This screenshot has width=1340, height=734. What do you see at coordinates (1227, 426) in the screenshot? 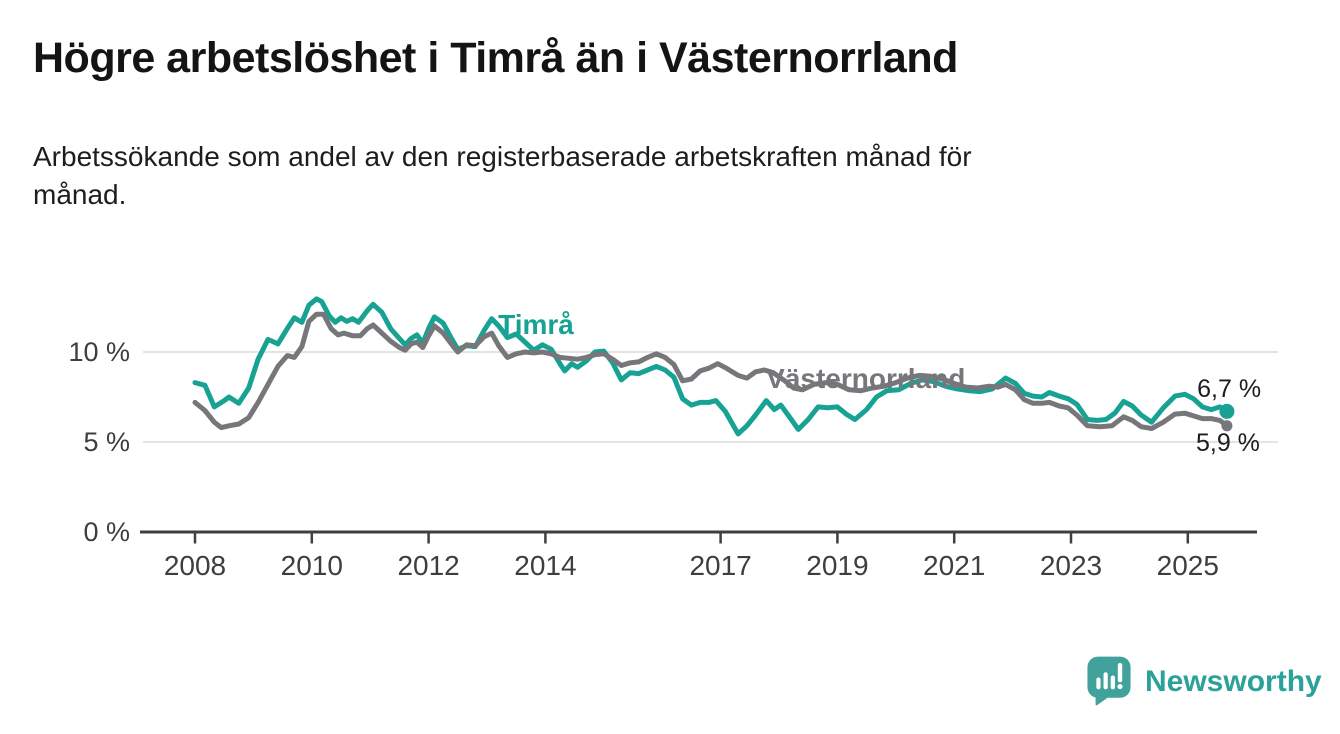
I see `series-end-dot-vasternorrland` at bounding box center [1227, 426].